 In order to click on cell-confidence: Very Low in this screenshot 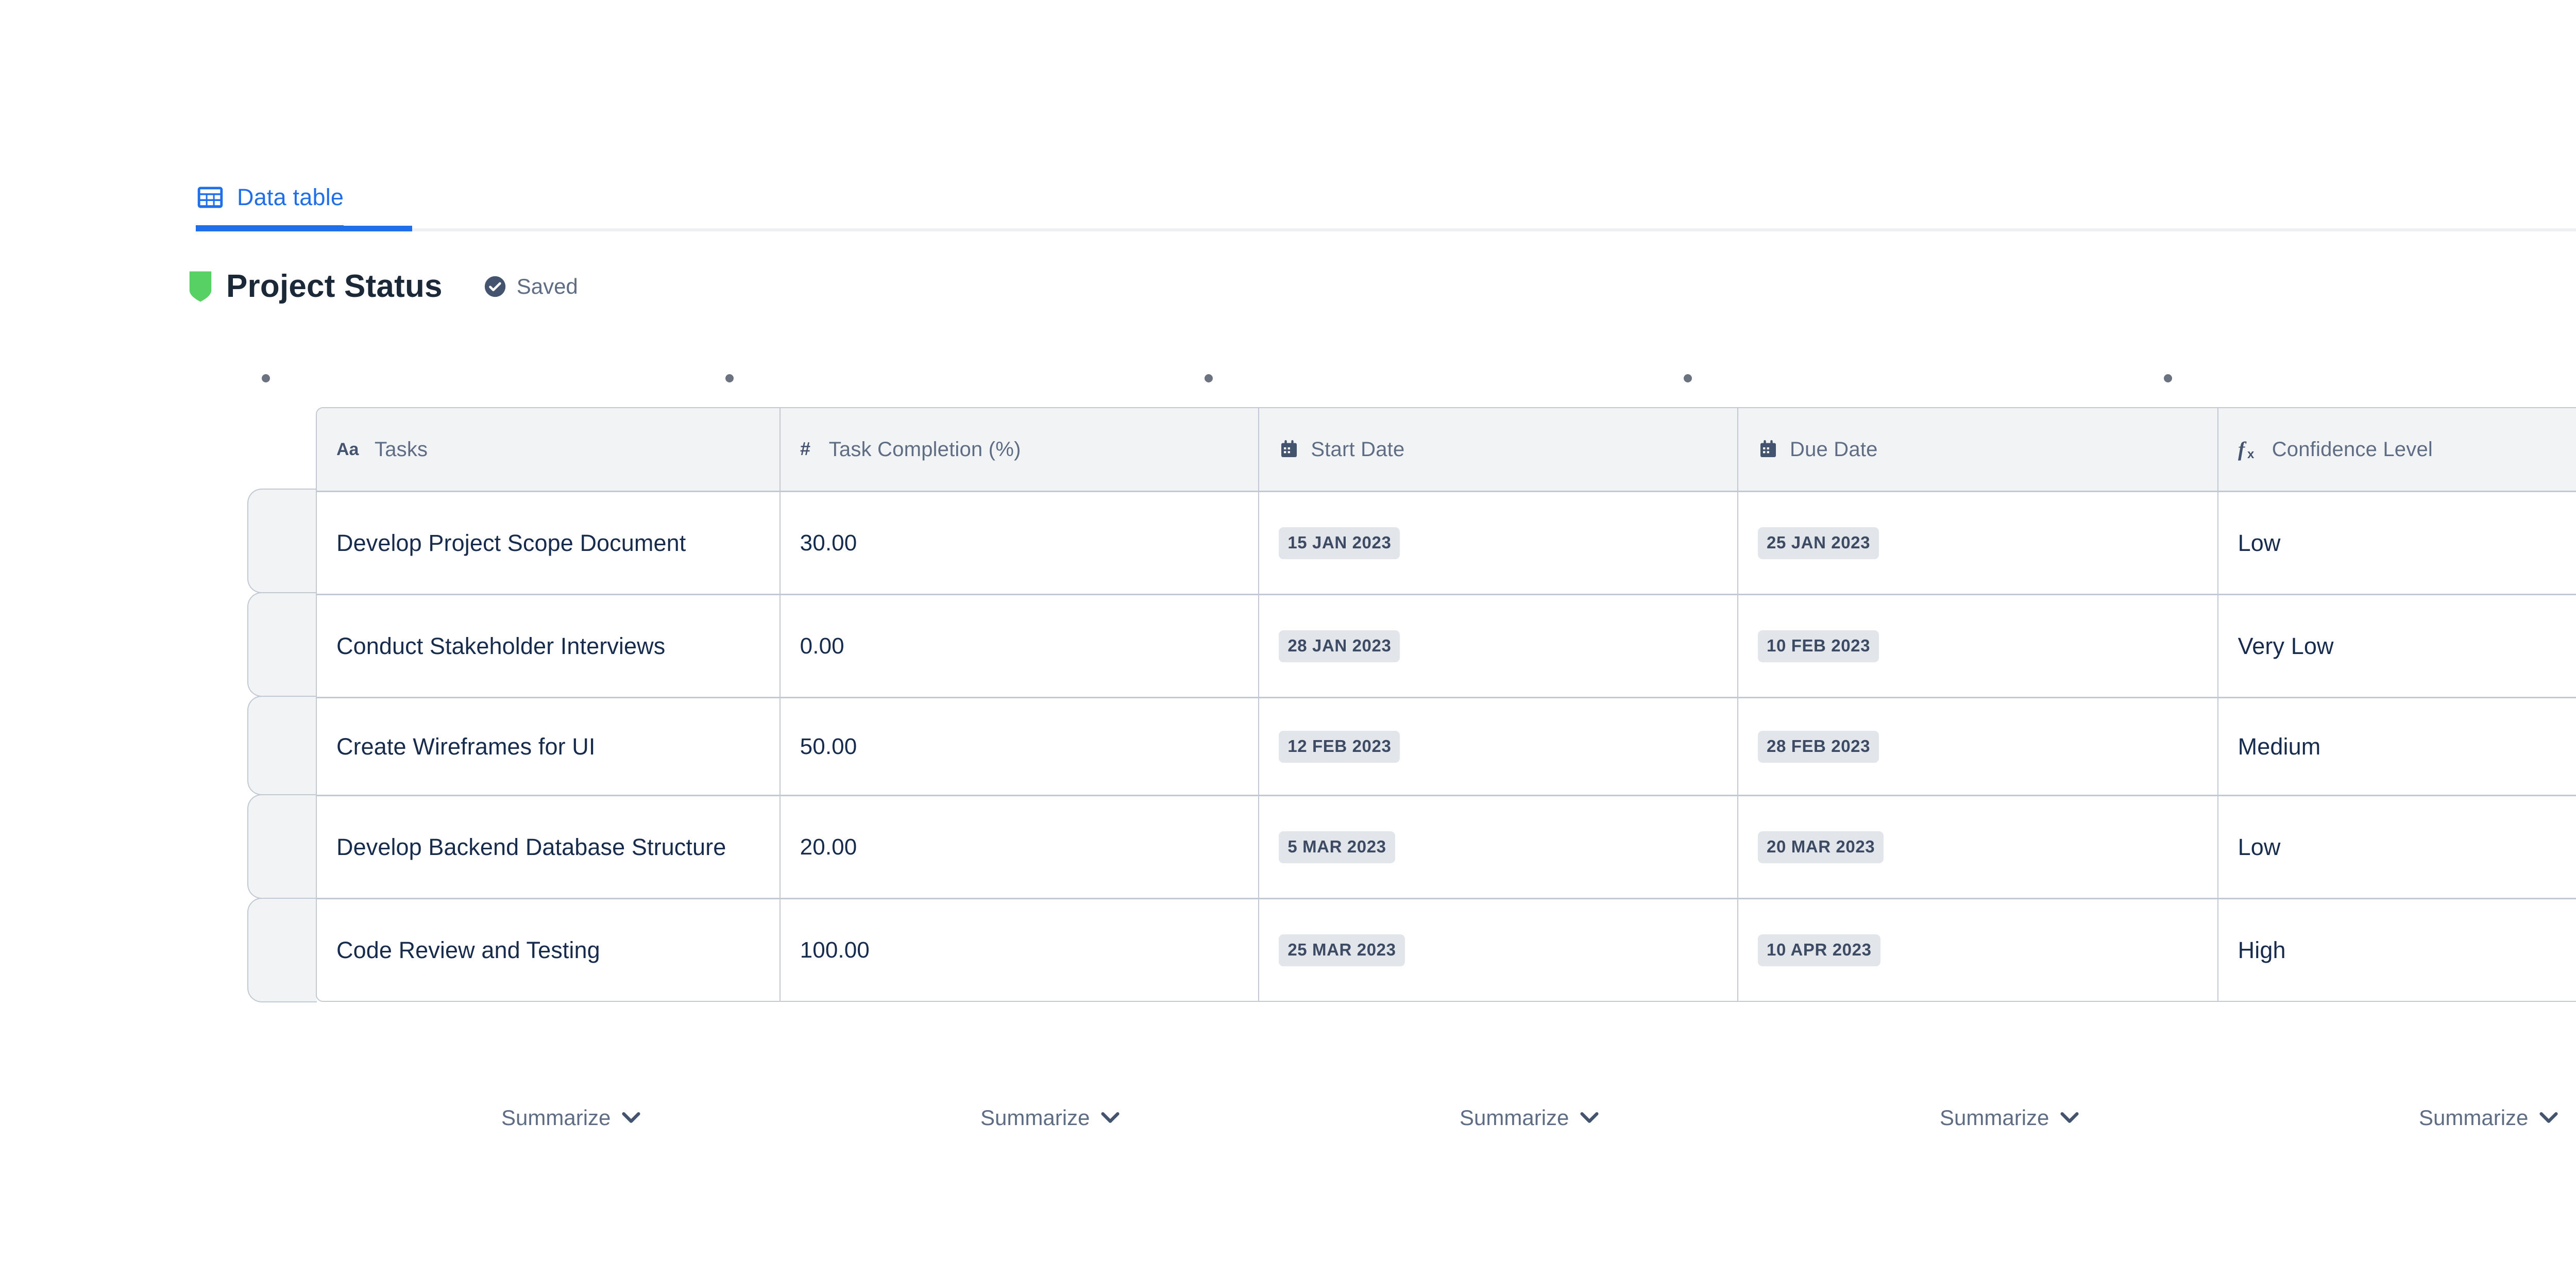, I will do `click(2397, 646)`.